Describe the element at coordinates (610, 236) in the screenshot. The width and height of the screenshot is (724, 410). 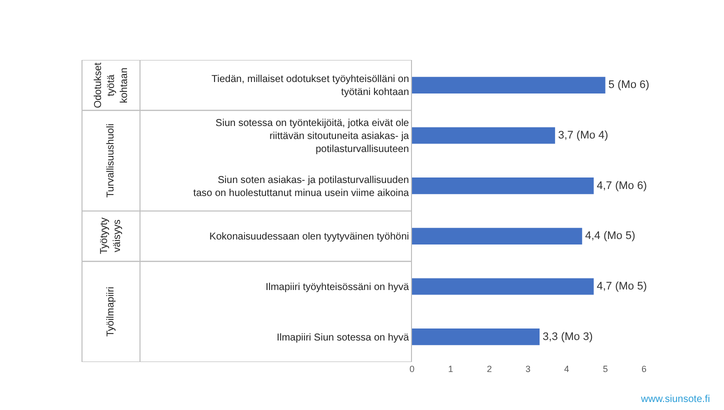
I see `data-label: 4,4 (Mo 5)` at that location.